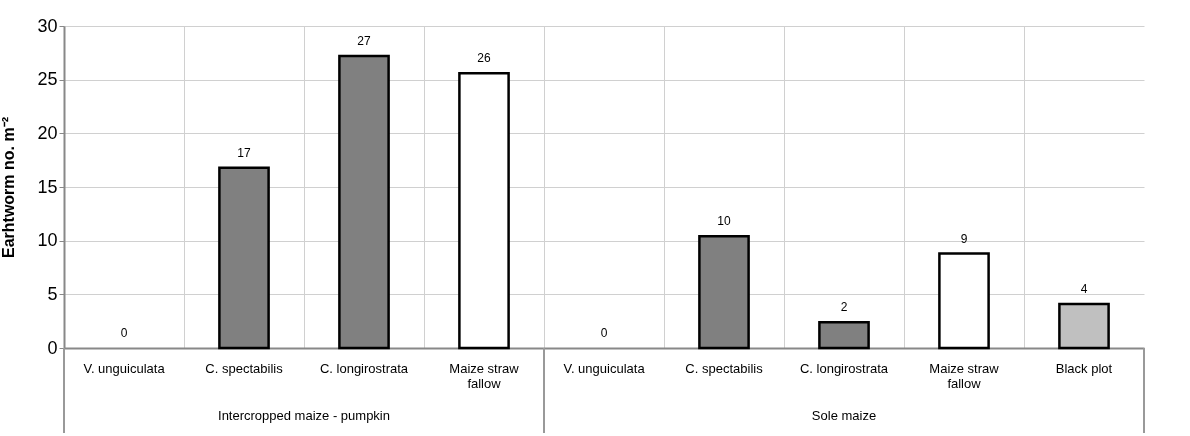 The image size is (1190, 436). Describe the element at coordinates (52, 347) in the screenshot. I see `y-tick-label: 0` at that location.